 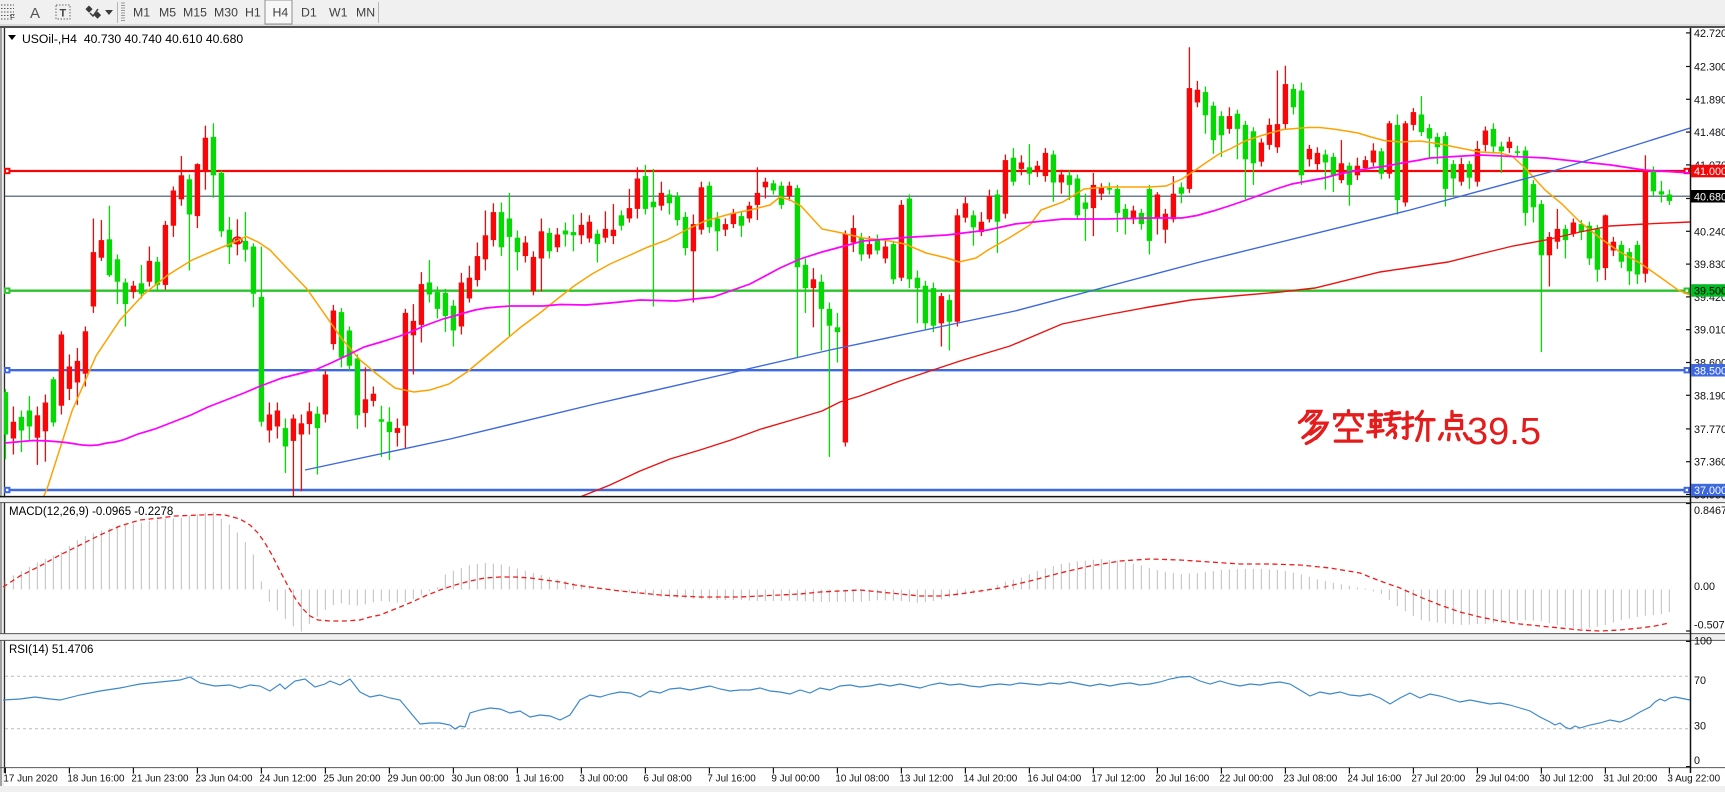 What do you see at coordinates (1310, 779) in the screenshot?
I see `svg-text: 23 Jul 08:00` at bounding box center [1310, 779].